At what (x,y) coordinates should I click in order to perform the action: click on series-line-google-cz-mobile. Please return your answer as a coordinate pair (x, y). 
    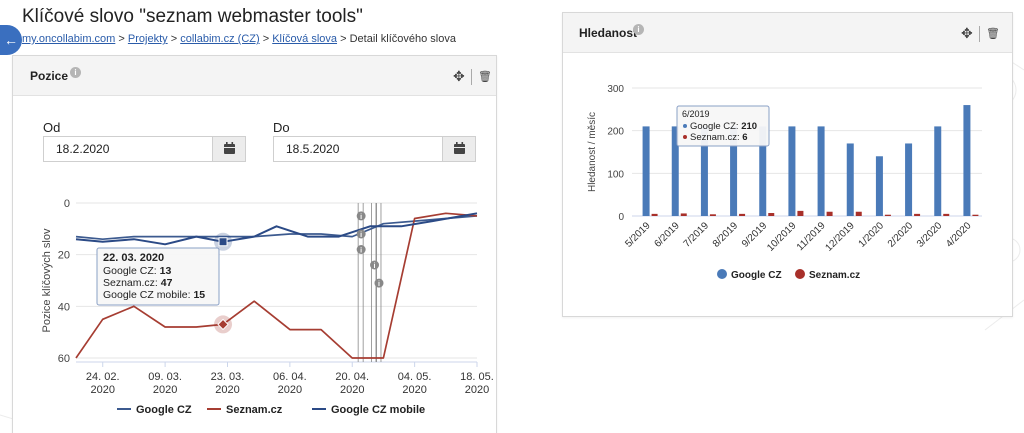
    Looking at the image, I should click on (276, 229).